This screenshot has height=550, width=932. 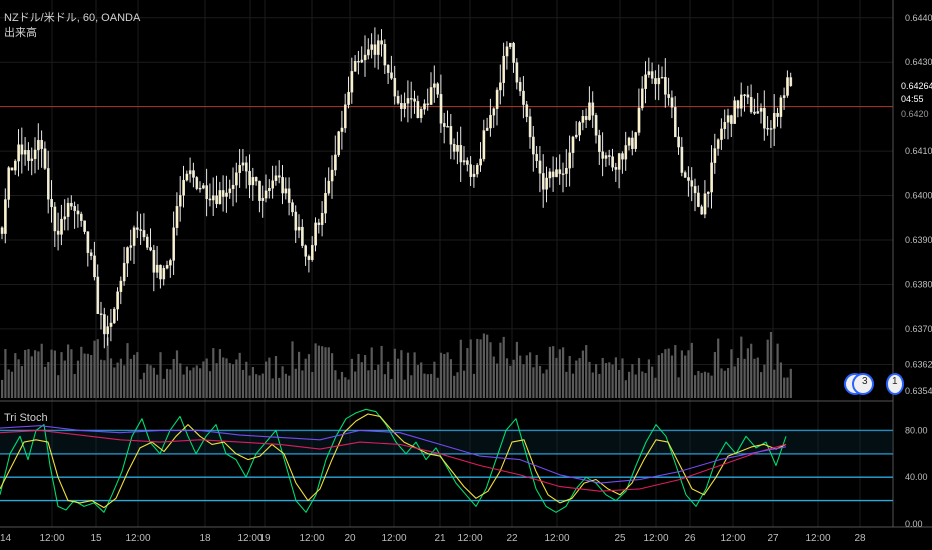 I want to click on time-tick-label: 12:00, so click(x=137, y=538).